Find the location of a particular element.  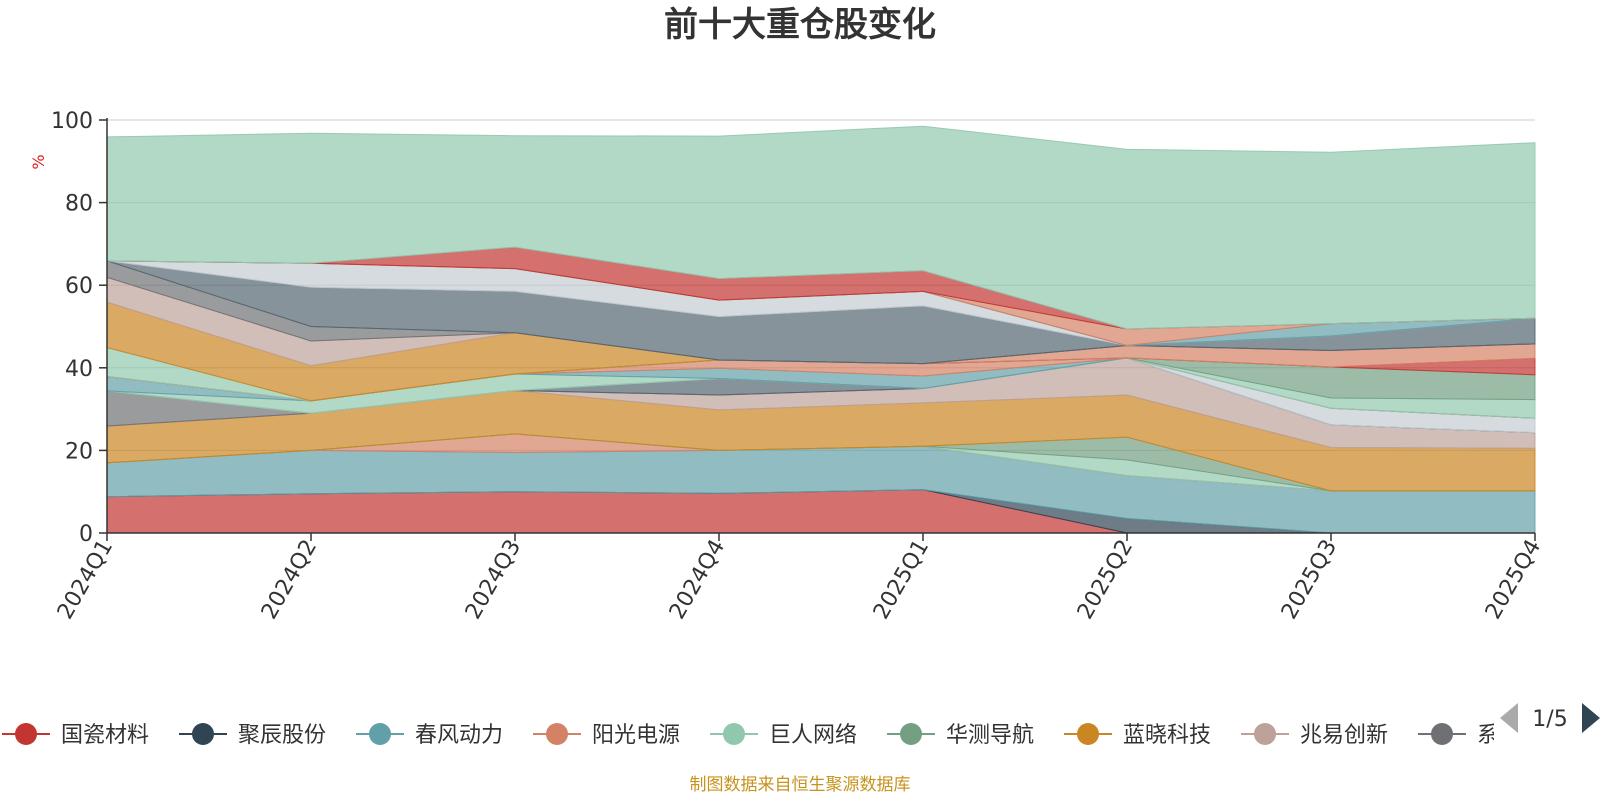

legend-label: 国瓷材料 is located at coordinates (105, 735).